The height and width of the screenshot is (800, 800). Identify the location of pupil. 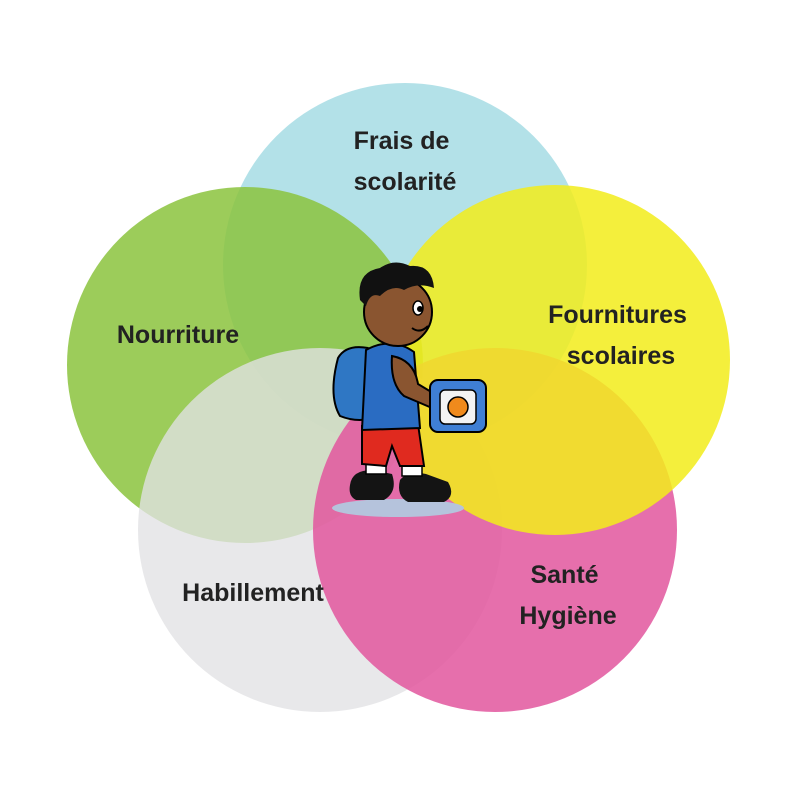
(420, 309).